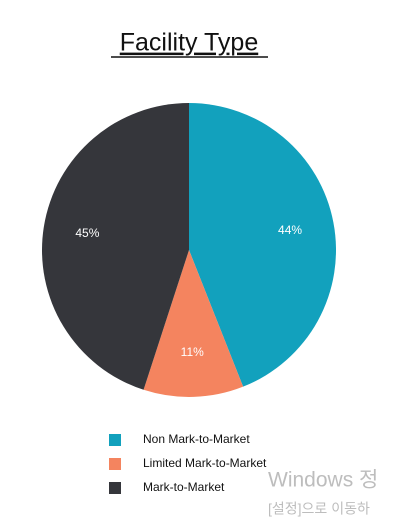 The image size is (403, 518). I want to click on watermark-line2: [설정]으로 이동하, so click(319, 509).